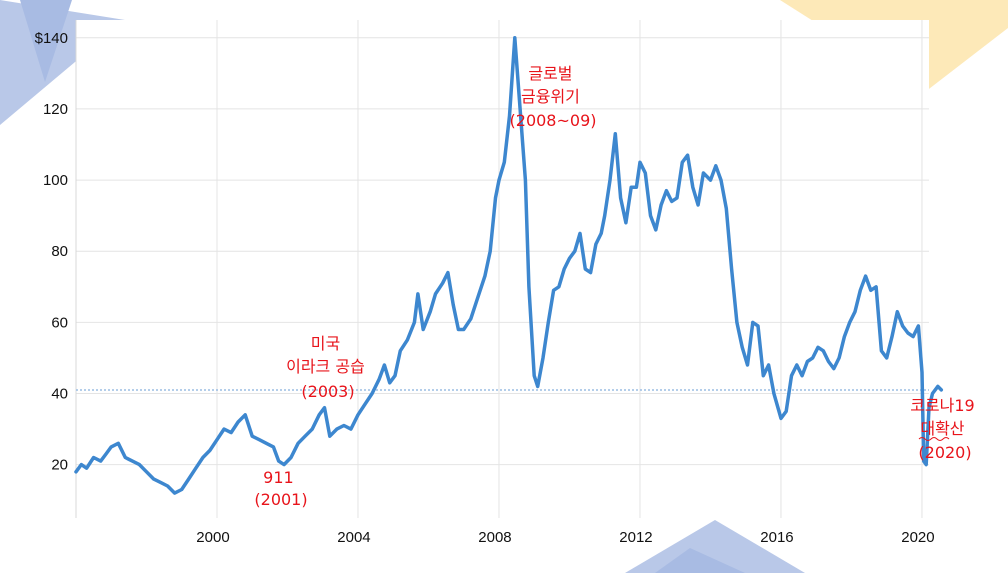  Describe the element at coordinates (700, 560) in the screenshot. I see `decor-blue-bottom-overlap` at that location.